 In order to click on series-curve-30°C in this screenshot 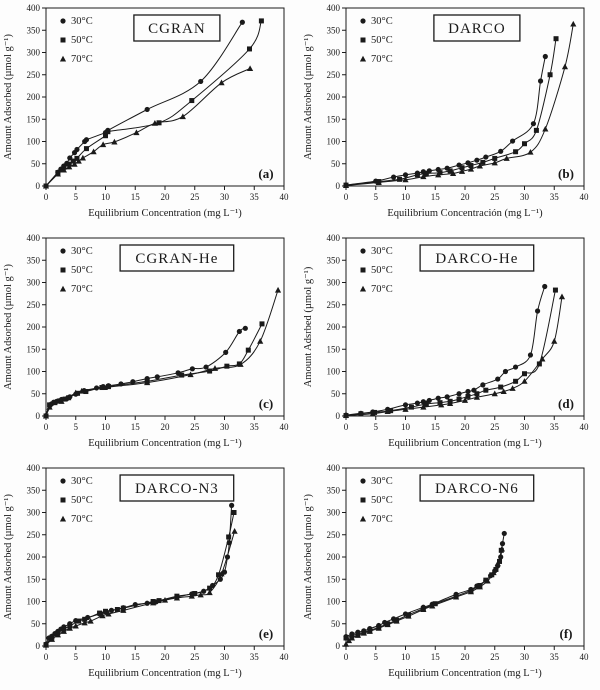, I will do `click(145, 371)`.